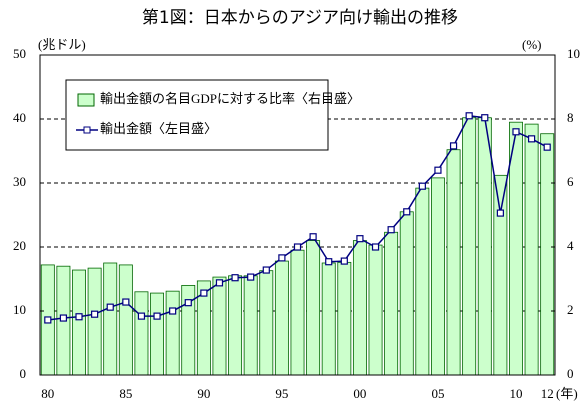 The width and height of the screenshot is (585, 408). Describe the element at coordinates (570, 245) in the screenshot. I see `y2-tick-label: 4` at that location.